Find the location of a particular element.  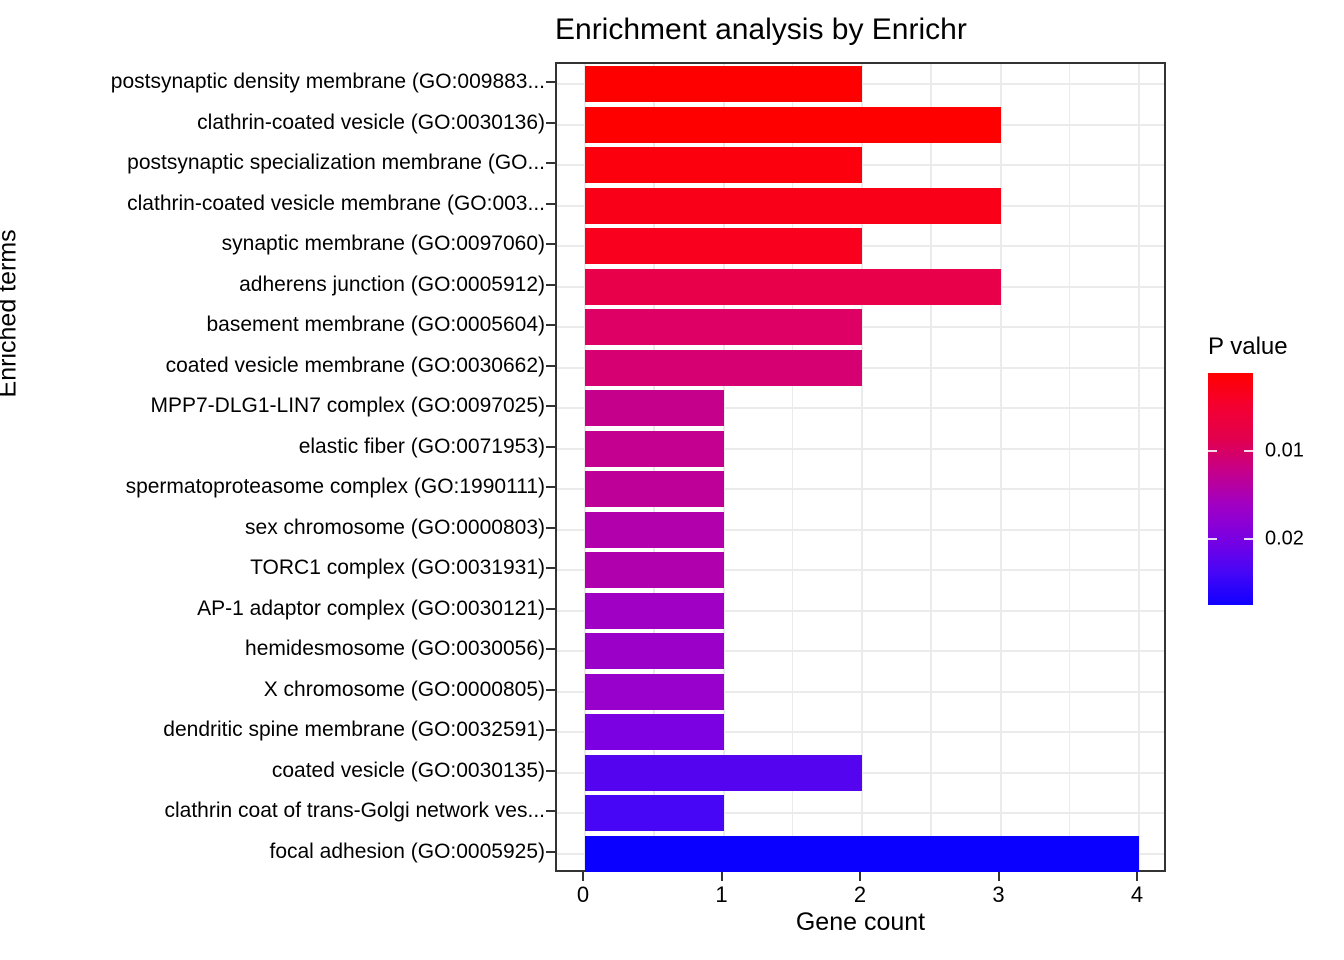

category-label: TORC1 complex (GO:0031931) is located at coordinates (397, 567).